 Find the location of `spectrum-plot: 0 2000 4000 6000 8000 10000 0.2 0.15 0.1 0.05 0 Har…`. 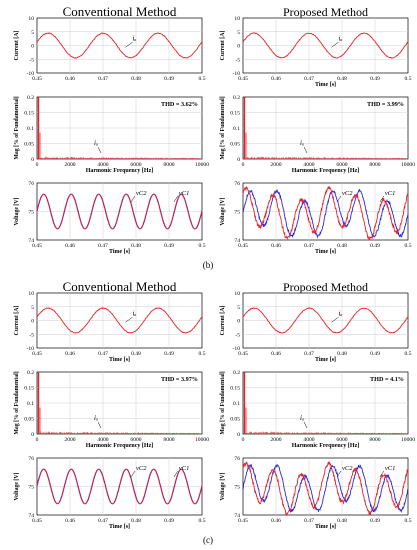

spectrum-plot: 0 2000 4000 6000 8000 10000 0.2 0.15 0.1 0.05 0 Har… is located at coordinates (111, 409).